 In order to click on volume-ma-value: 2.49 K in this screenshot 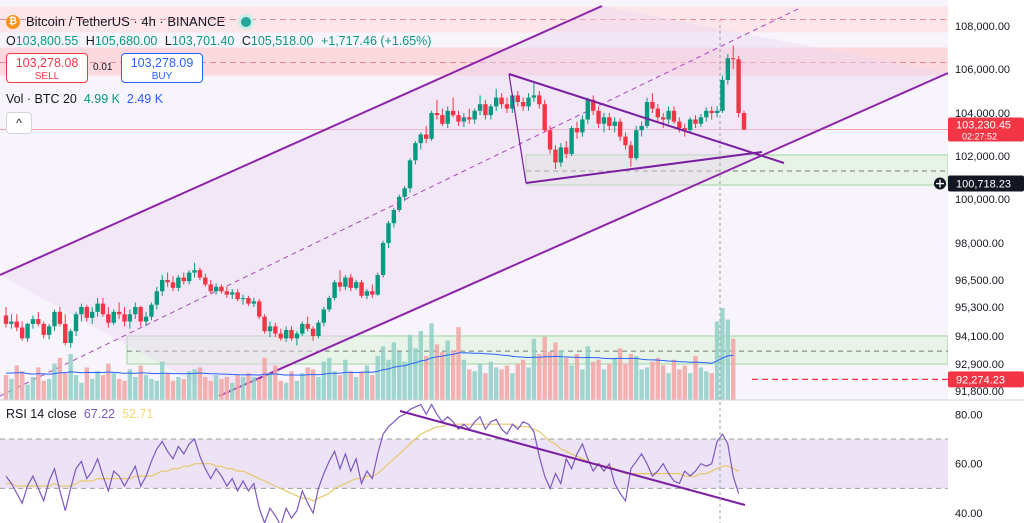, I will do `click(145, 99)`.